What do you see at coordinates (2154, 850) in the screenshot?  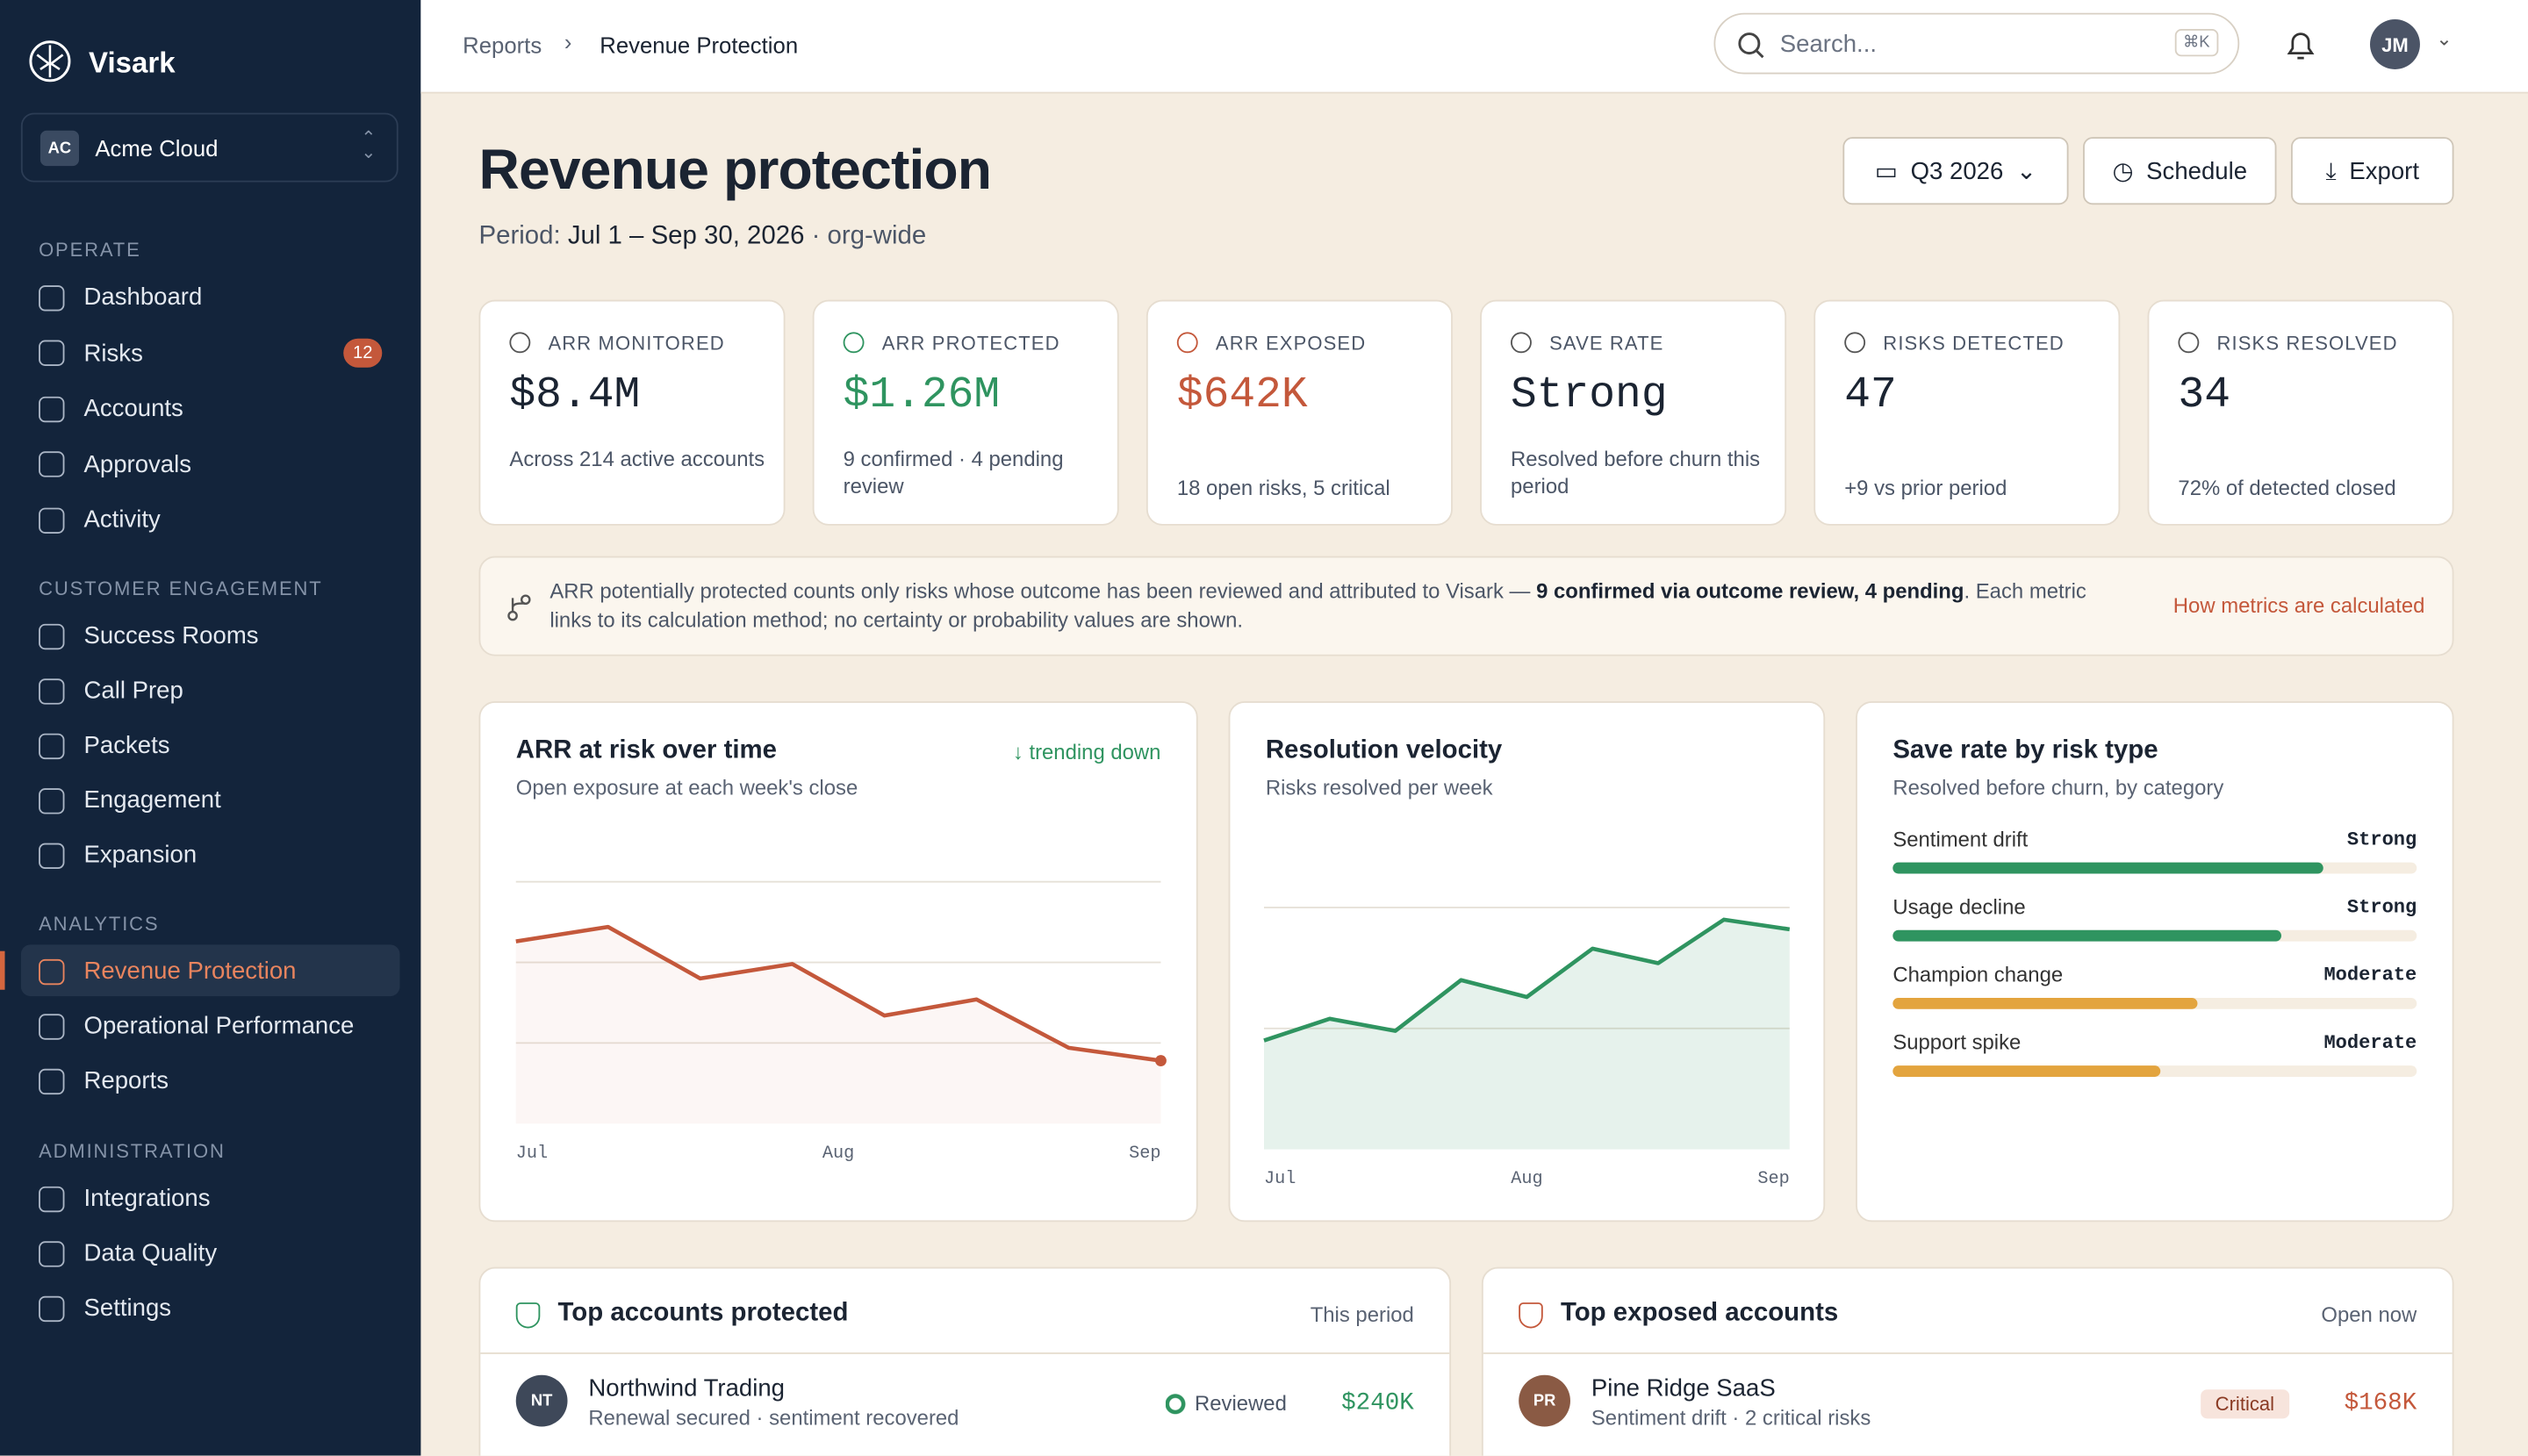 I see `bar-row: Sentiment drift Strong` at bounding box center [2154, 850].